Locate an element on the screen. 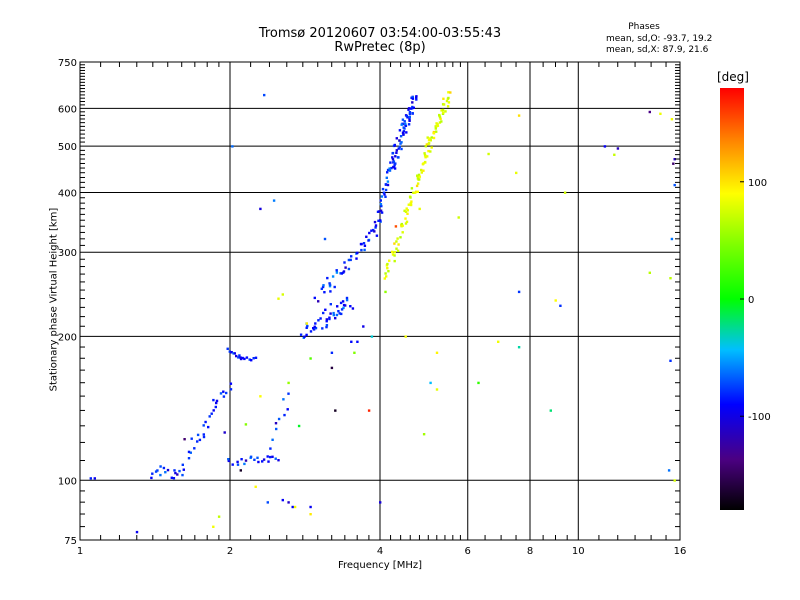 This screenshot has width=800, height=600. x-axis-label: Frequency [MHz] is located at coordinates (380, 565).